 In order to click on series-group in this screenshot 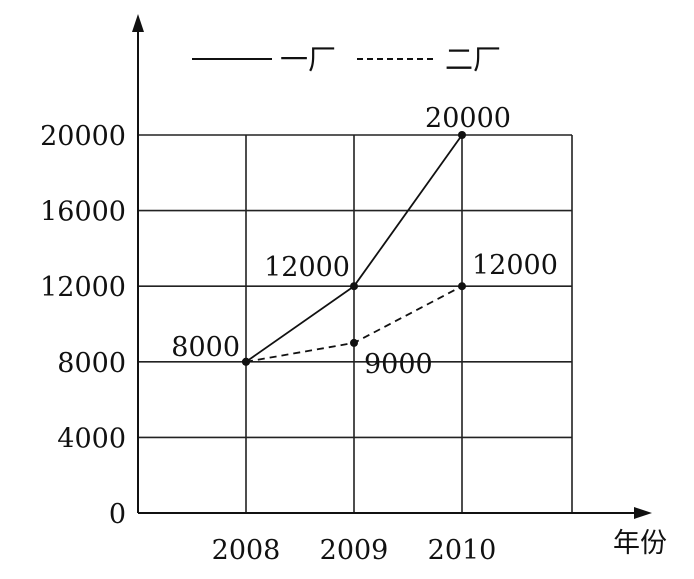, I will do `click(354, 248)`.